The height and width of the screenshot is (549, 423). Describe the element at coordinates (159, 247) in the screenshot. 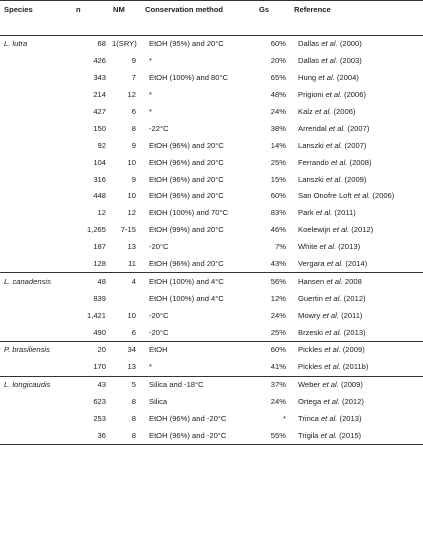

I see `conservation-method-cell: -20°C` at that location.